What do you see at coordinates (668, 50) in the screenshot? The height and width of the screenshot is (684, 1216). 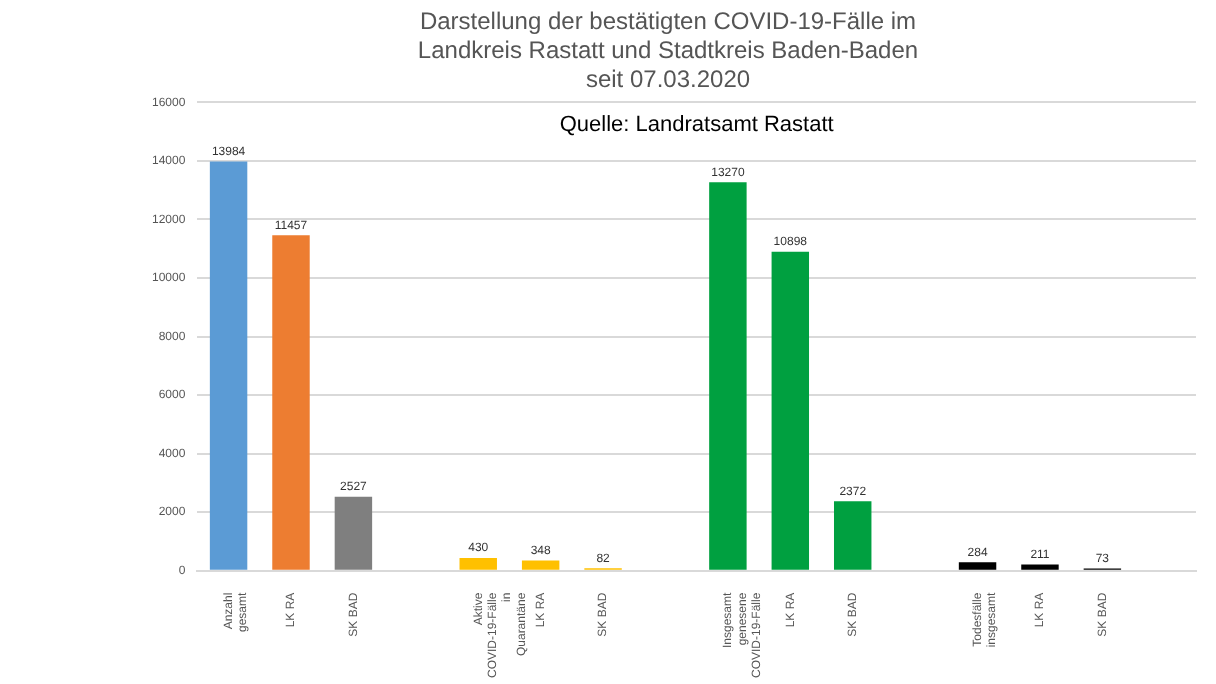 I see `chart-title: Darstellung der bestätigten COVID-19-Fälle im Landkreis Rastatt und Stadtkreis Baden-Baden seit 07.03.2020` at bounding box center [668, 50].